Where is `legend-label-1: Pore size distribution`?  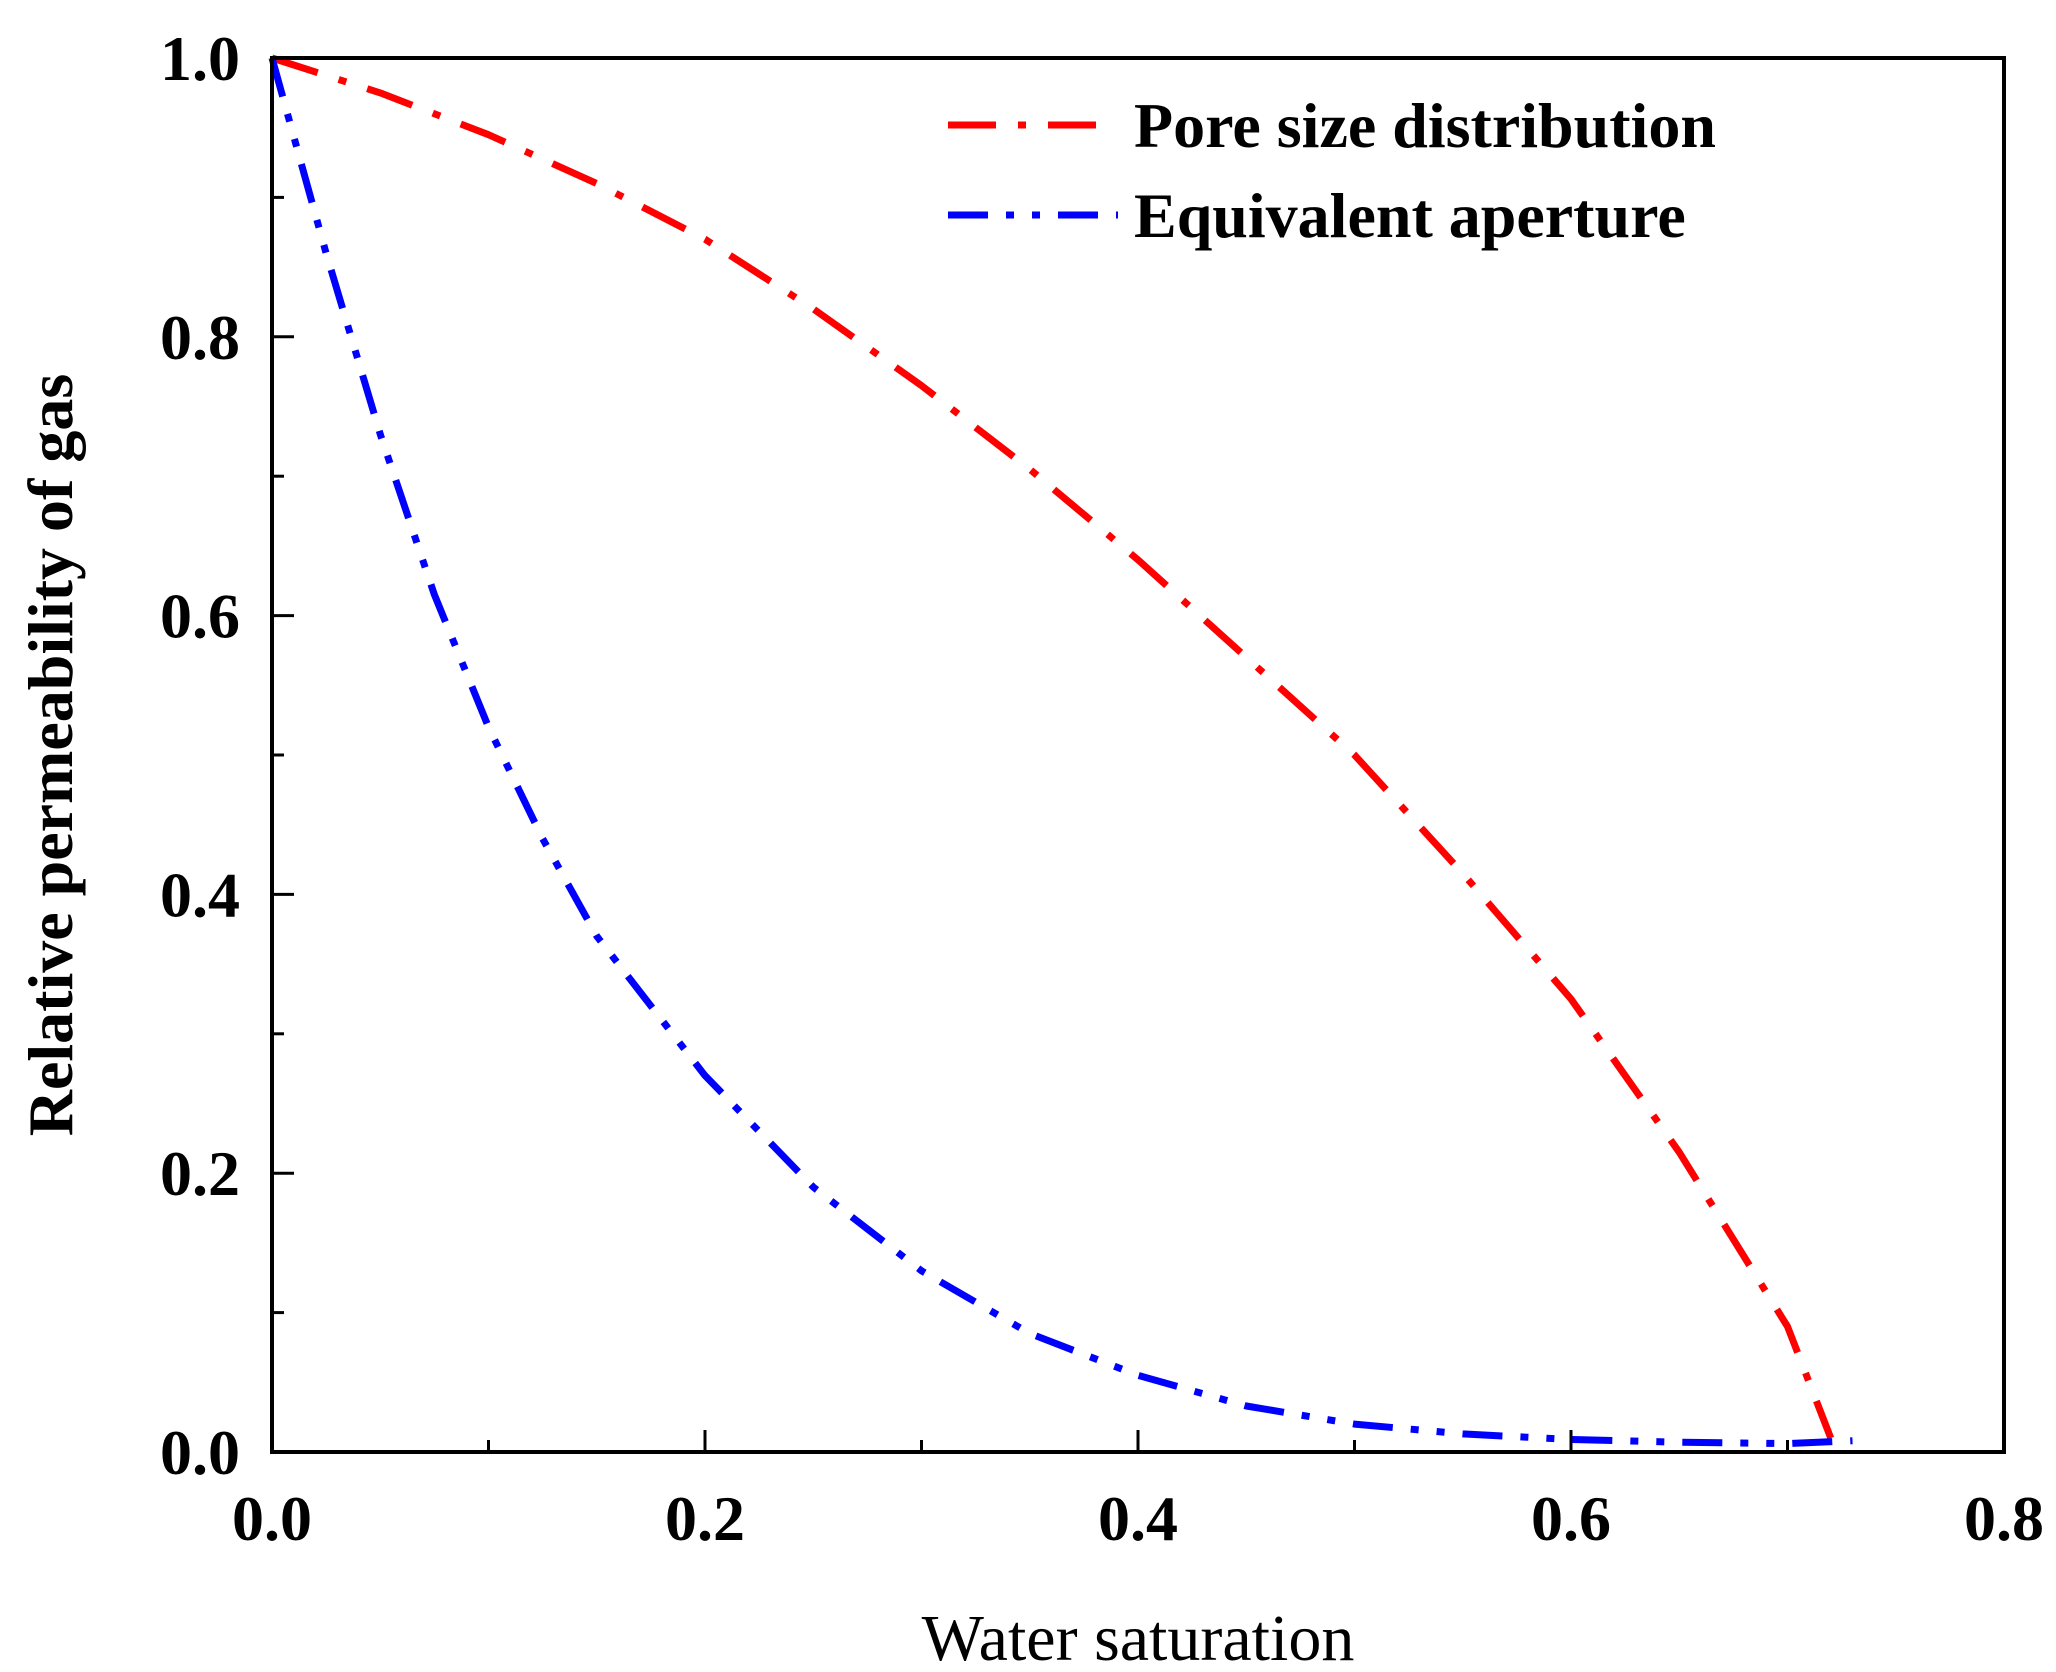
legend-label-1: Pore size distribution is located at coordinates (1425, 125).